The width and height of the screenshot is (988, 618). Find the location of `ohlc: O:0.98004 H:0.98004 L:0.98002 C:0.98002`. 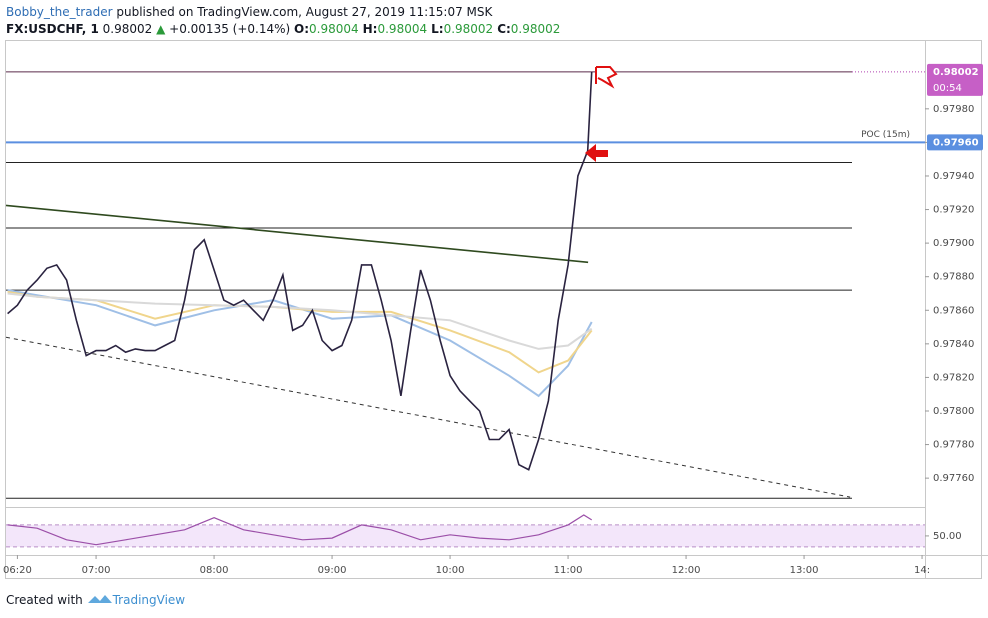

ohlc: O:0.98004 H:0.98004 L:0.98002 C:0.98002 is located at coordinates (429, 29).